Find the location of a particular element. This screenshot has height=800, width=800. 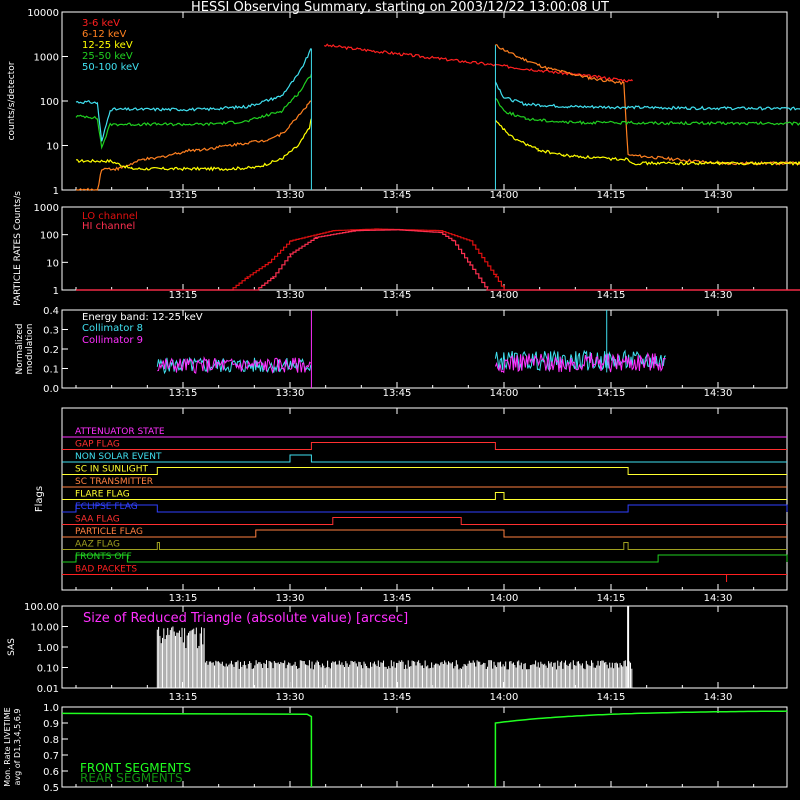

y-axis-label: counts/s/detector is located at coordinates (12, 100).